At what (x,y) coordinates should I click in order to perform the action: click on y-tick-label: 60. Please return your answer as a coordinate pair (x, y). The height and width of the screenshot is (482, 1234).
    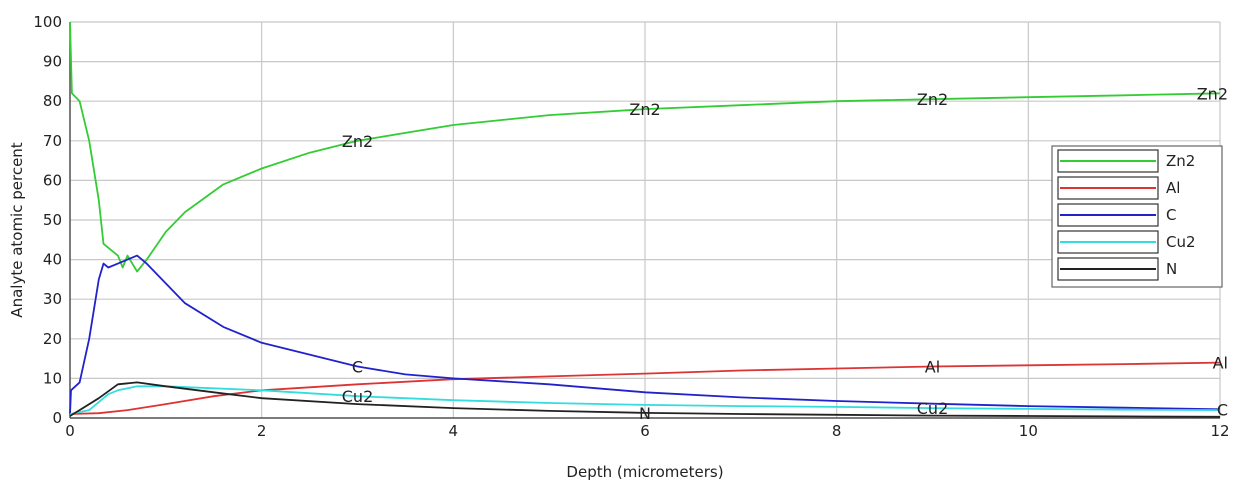
    Looking at the image, I should click on (52, 180).